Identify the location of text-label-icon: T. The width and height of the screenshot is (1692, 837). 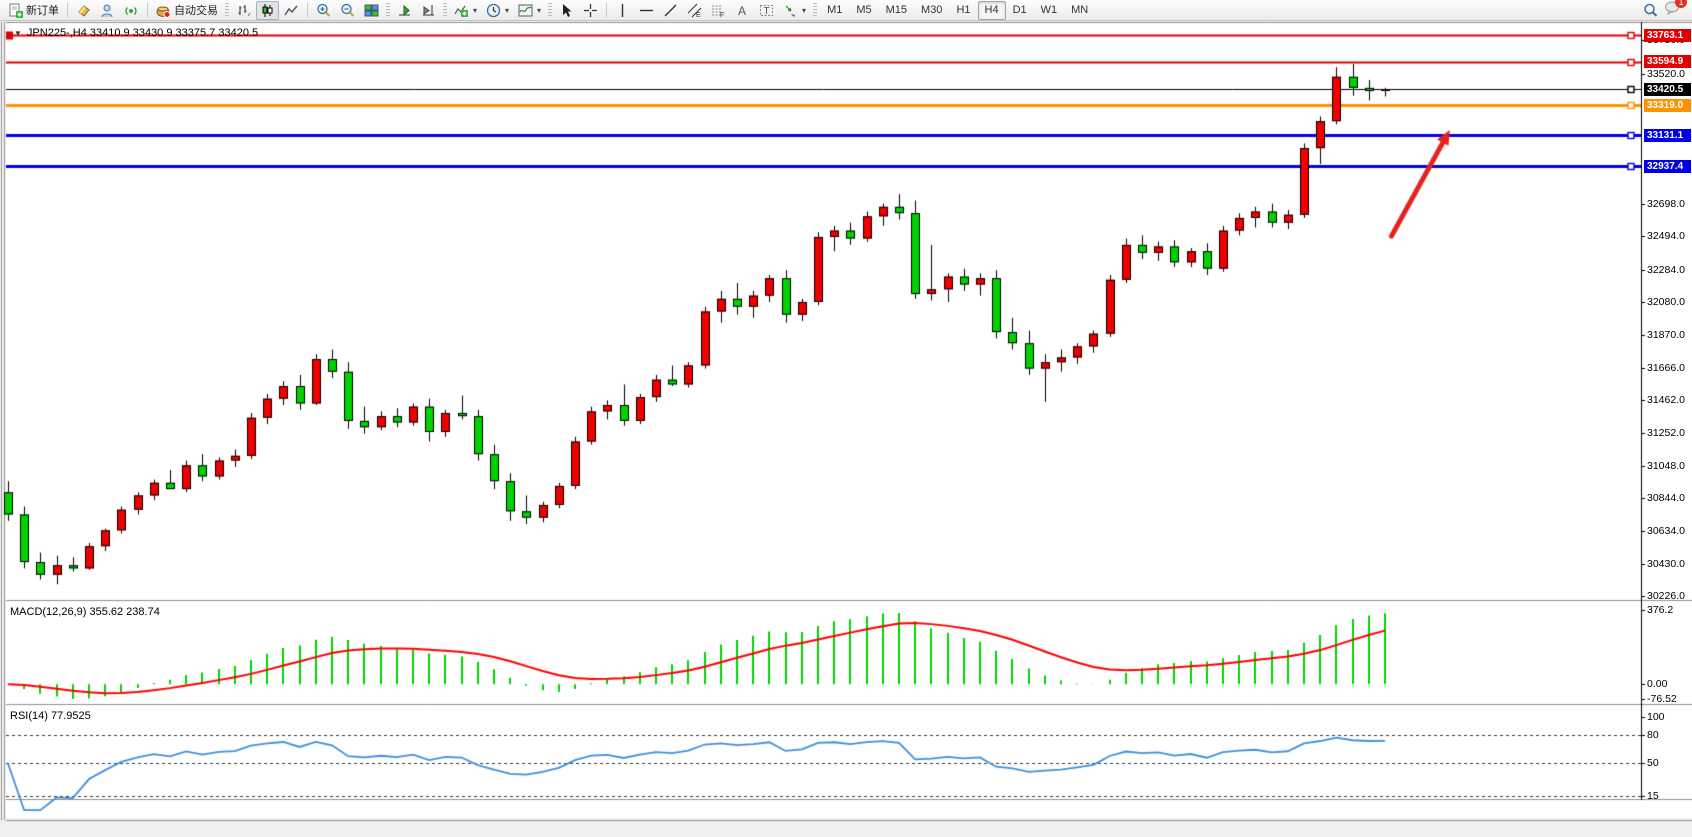
(767, 10).